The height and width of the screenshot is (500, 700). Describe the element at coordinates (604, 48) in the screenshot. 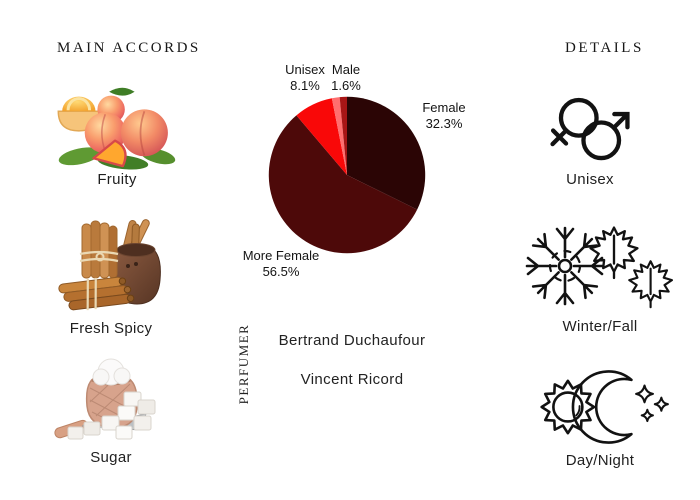

I see `details-header: DETAILS` at that location.